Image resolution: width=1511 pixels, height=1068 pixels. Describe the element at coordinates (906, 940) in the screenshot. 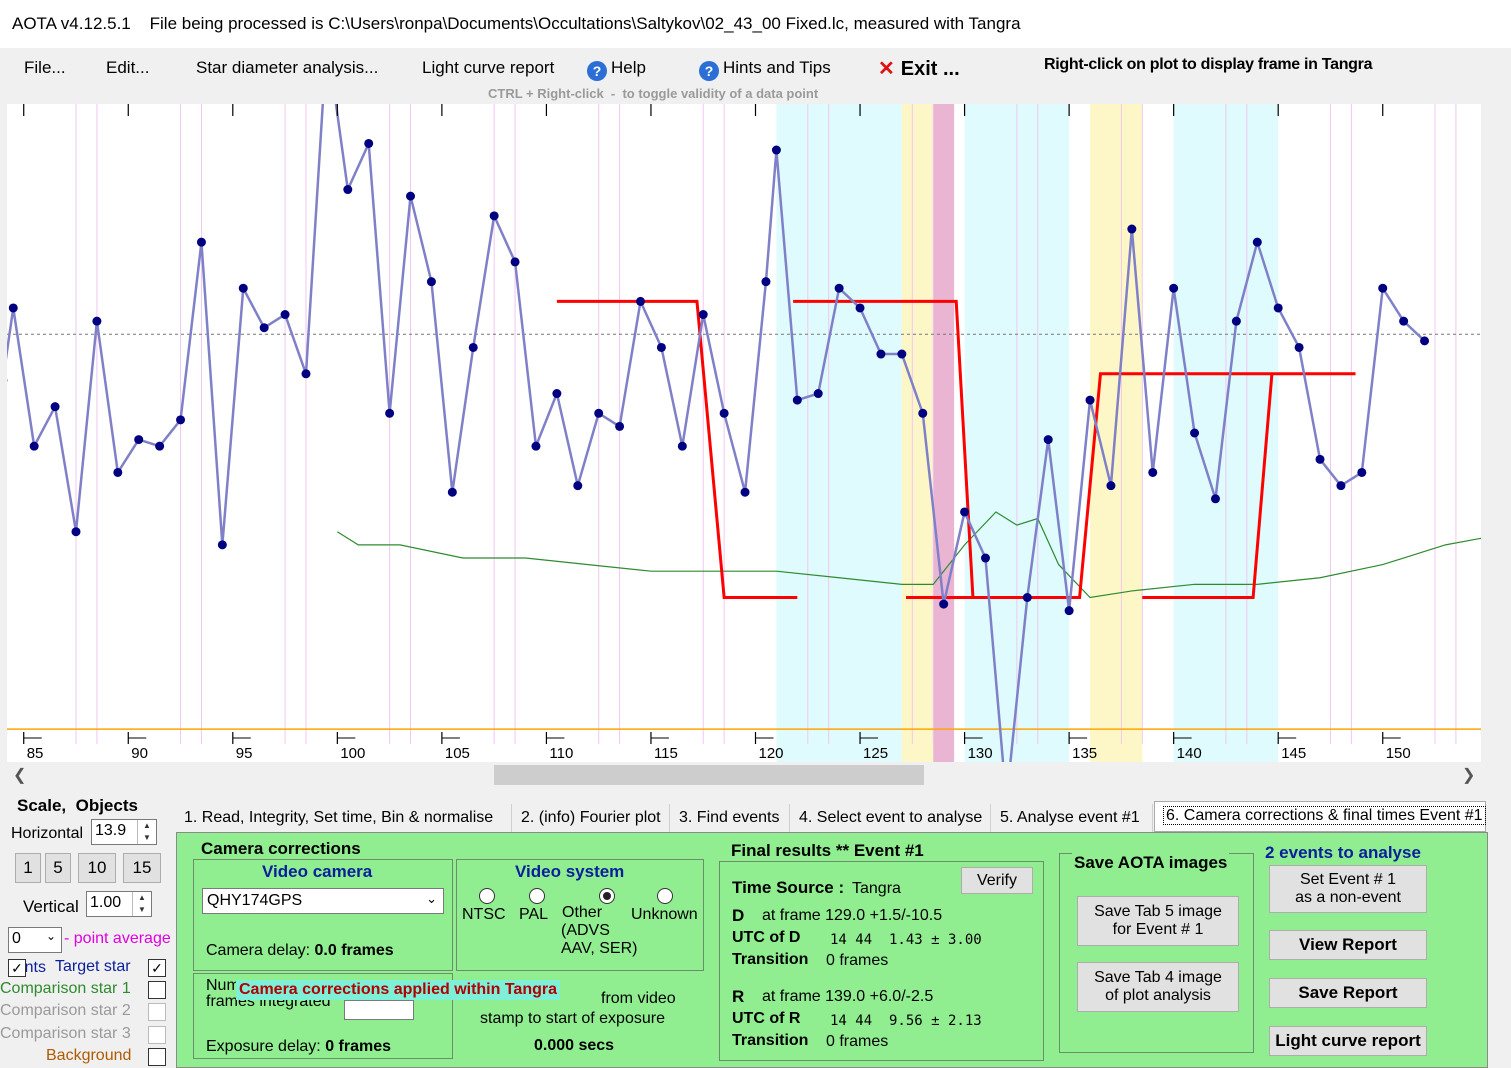

I see `utc-d-value: 14 44 1.43 ± 3.00` at that location.